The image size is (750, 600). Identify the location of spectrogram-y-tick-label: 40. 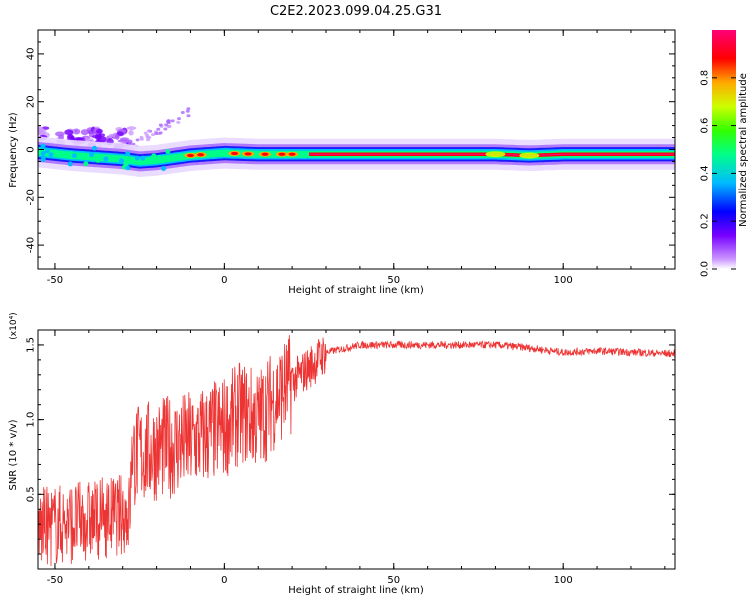
(31, 54).